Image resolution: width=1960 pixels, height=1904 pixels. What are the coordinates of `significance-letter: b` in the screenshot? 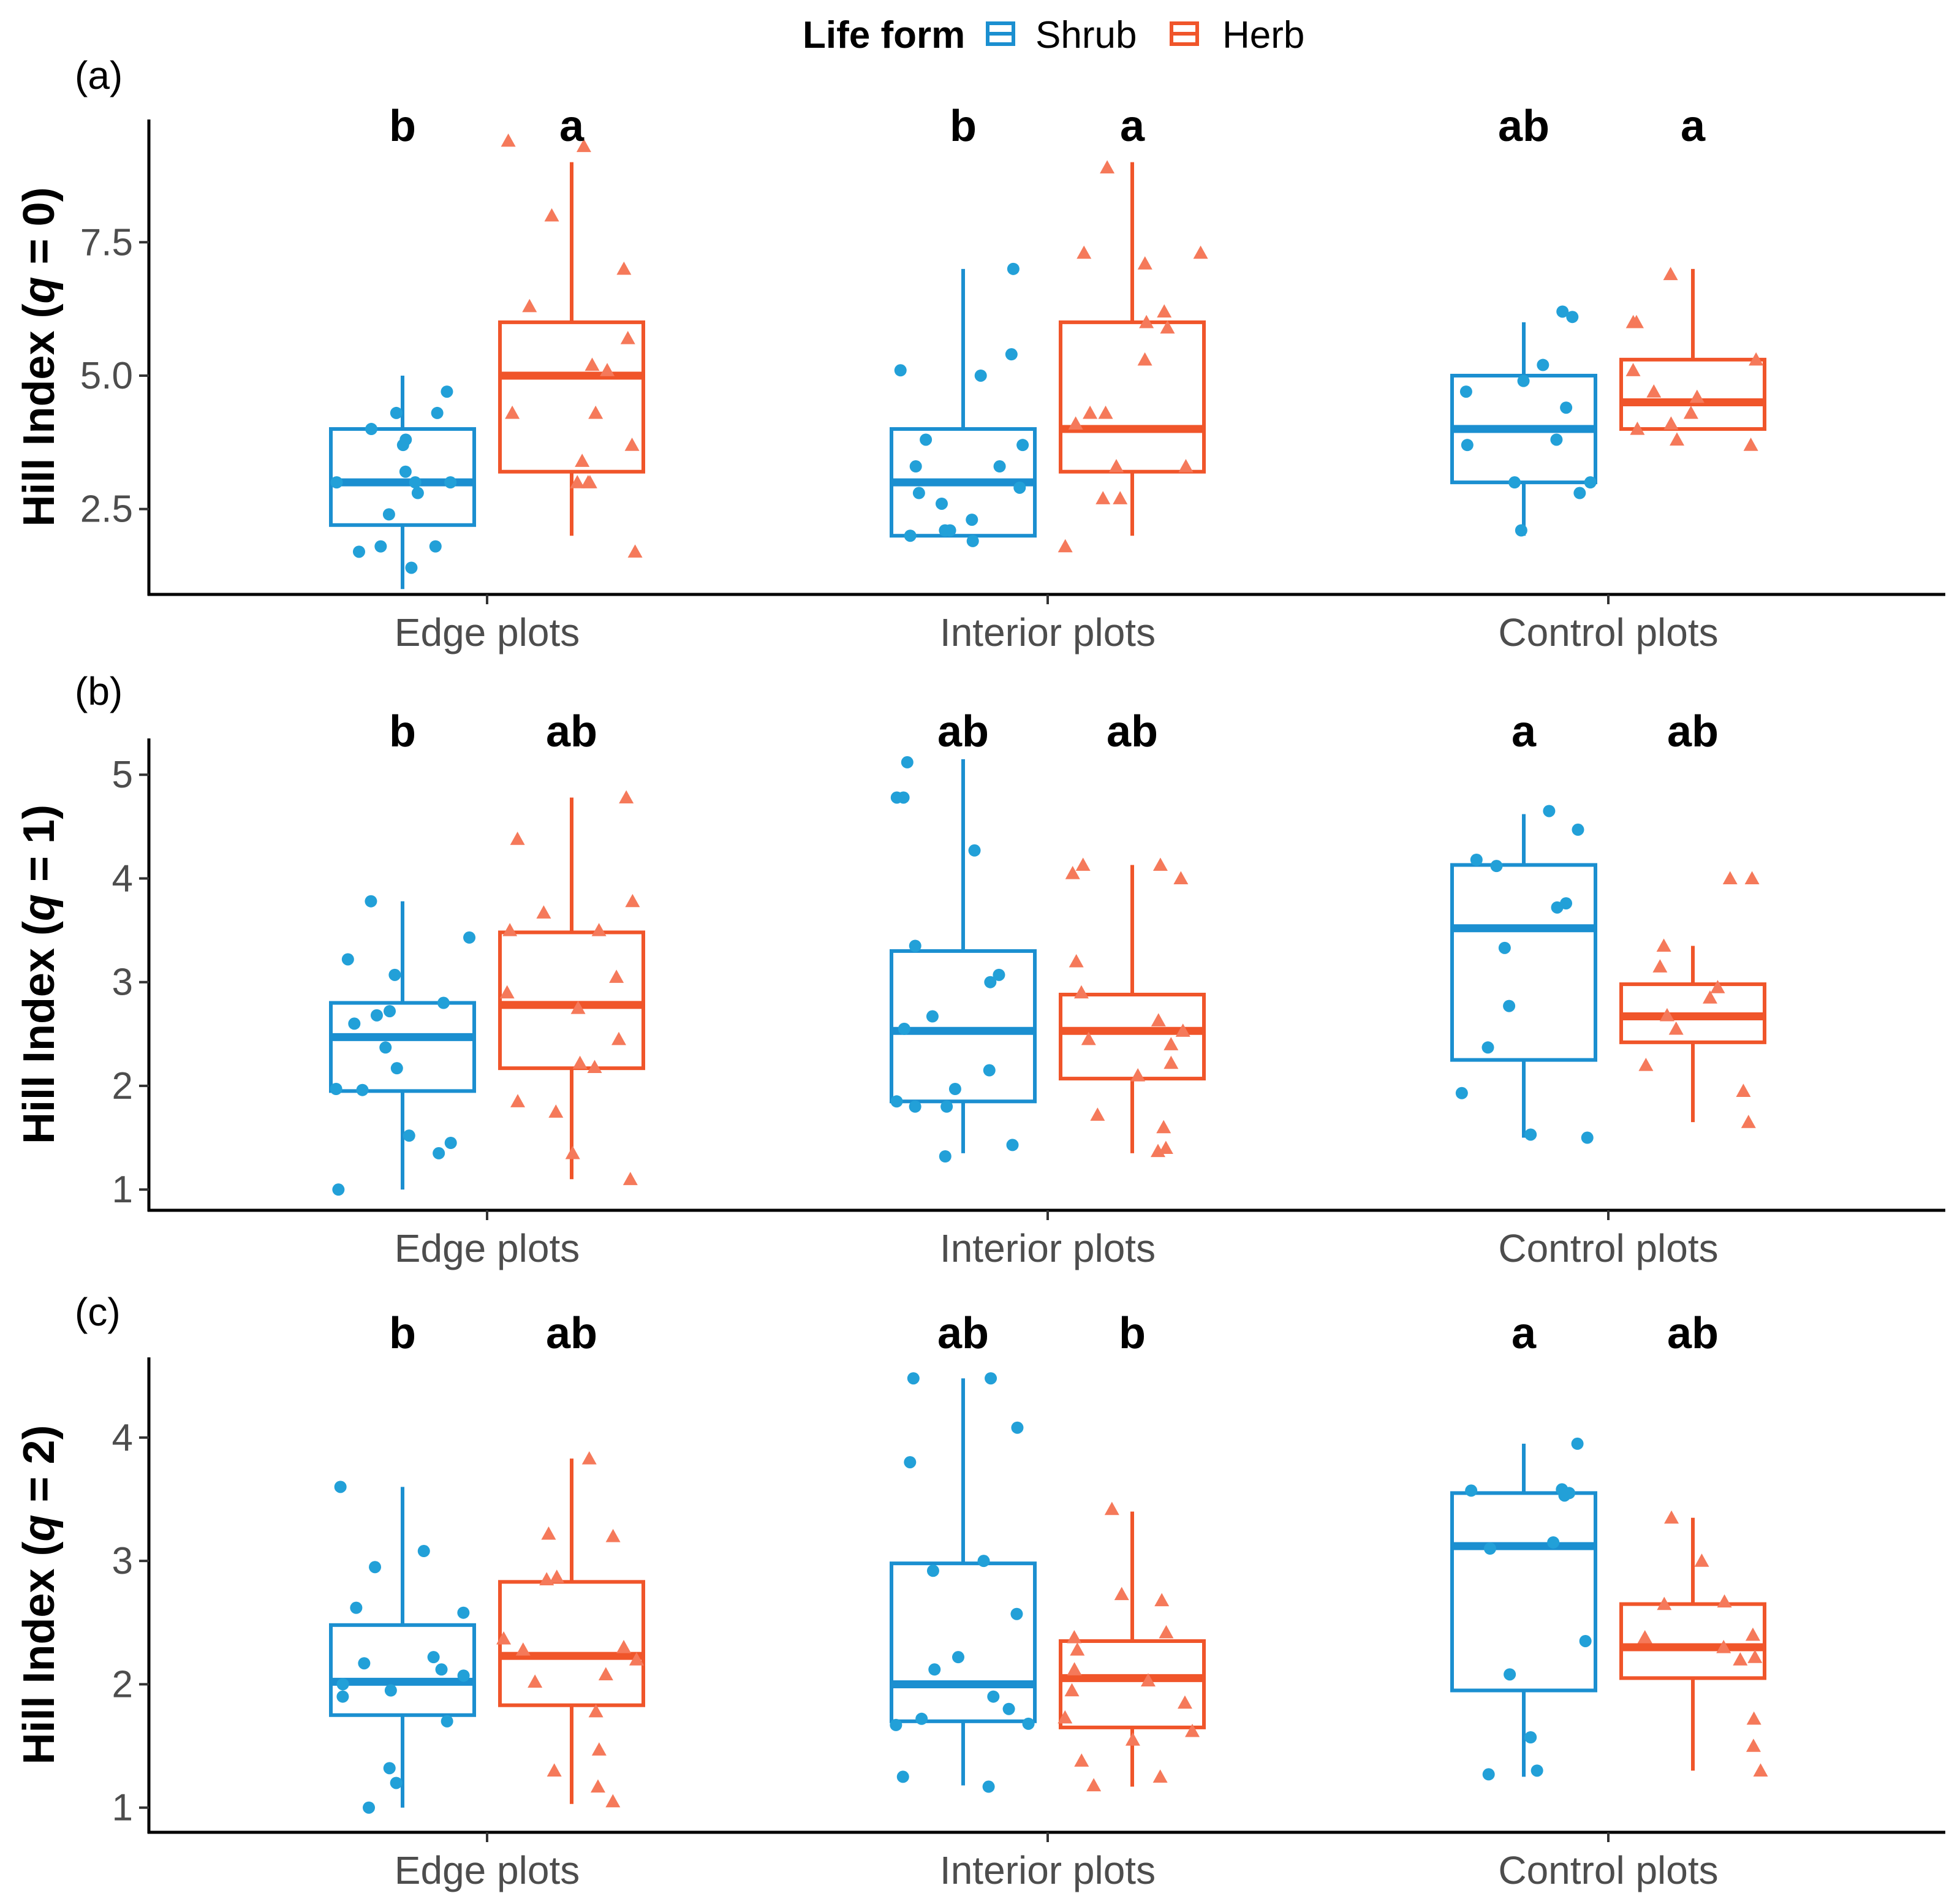 It's located at (402, 1334).